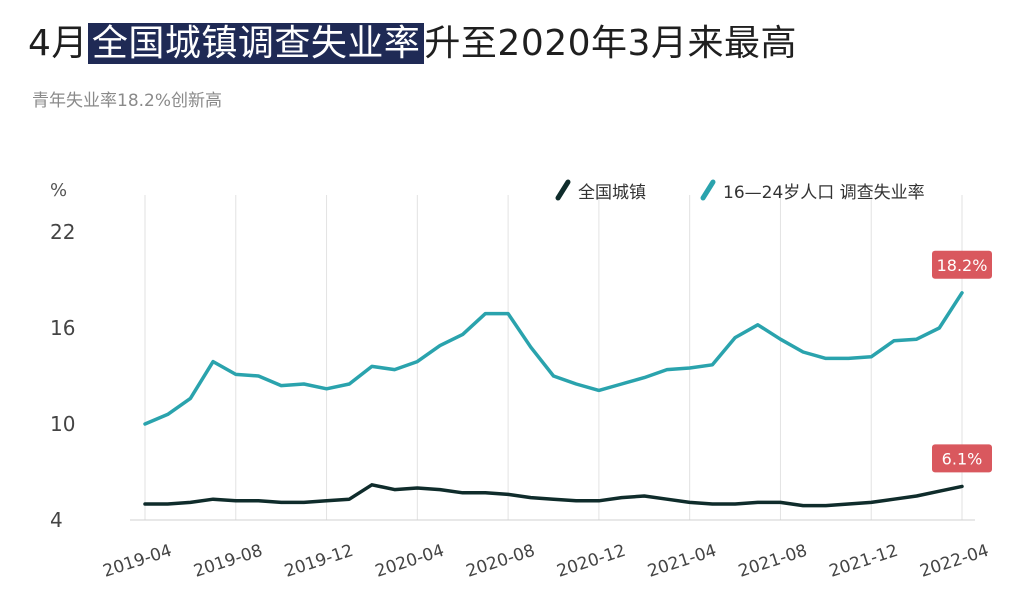 This screenshot has width=1024, height=592. Describe the element at coordinates (56, 520) in the screenshot. I see `y-tick-label: 4` at that location.